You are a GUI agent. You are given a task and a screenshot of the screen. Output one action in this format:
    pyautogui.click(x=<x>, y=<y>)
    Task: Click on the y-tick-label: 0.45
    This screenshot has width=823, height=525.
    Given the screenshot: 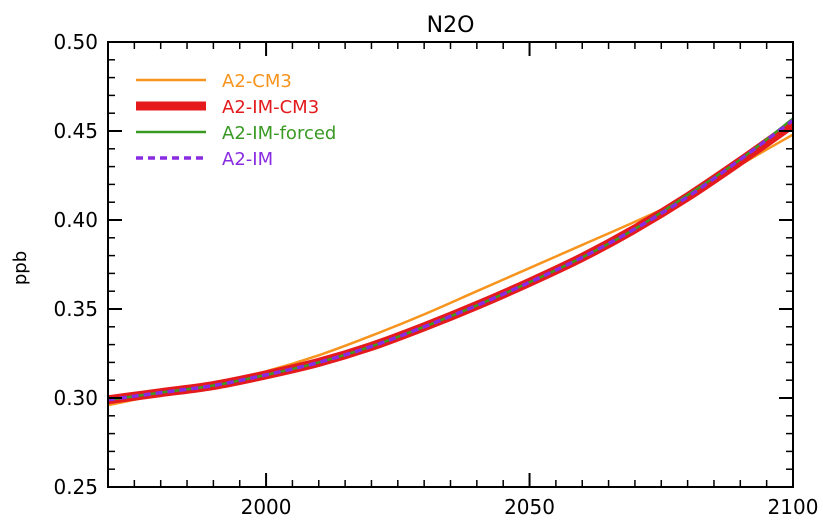 What is the action you would take?
    pyautogui.click(x=75, y=131)
    